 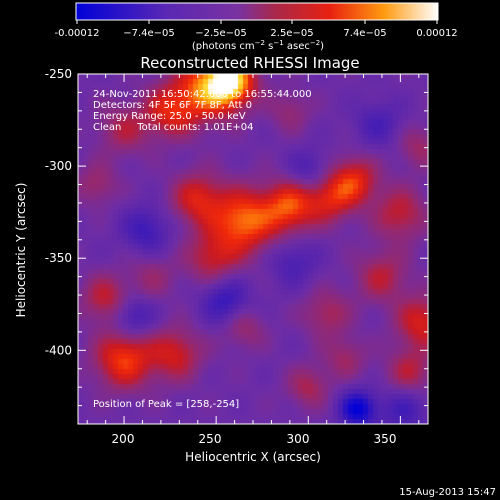 What do you see at coordinates (172, 105) in the screenshot?
I see `annotation-detectors: Detectors: 4F 5F 6F 7F 8F, Att 0` at bounding box center [172, 105].